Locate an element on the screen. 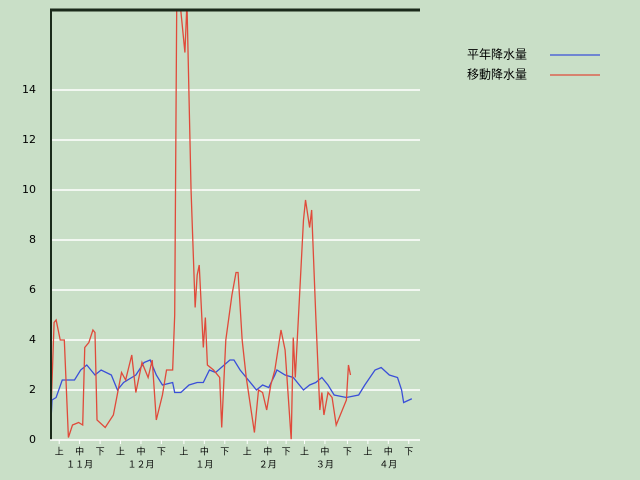 This screenshot has height=480, width=640. series-line is located at coordinates (231, 399).